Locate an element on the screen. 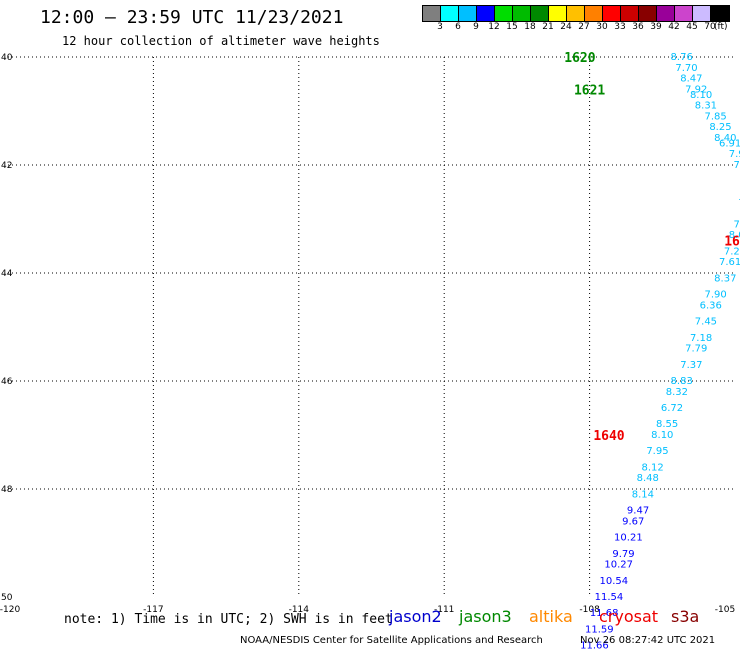 This screenshot has width=740, height=650. wave-height-value: 8.76 is located at coordinates (682, 57).